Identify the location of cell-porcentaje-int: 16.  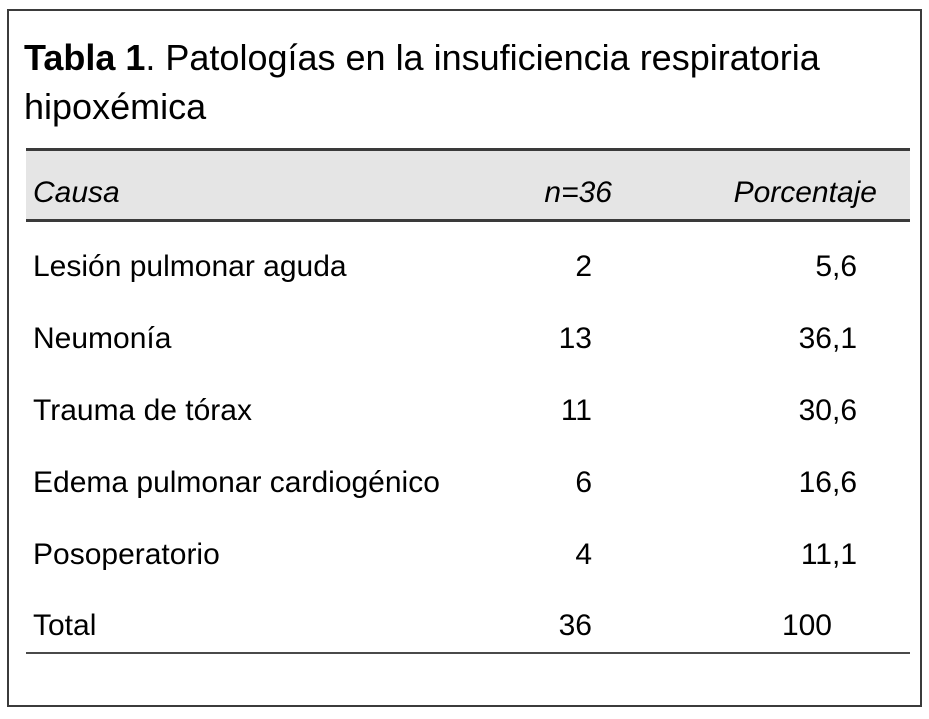
(815, 482).